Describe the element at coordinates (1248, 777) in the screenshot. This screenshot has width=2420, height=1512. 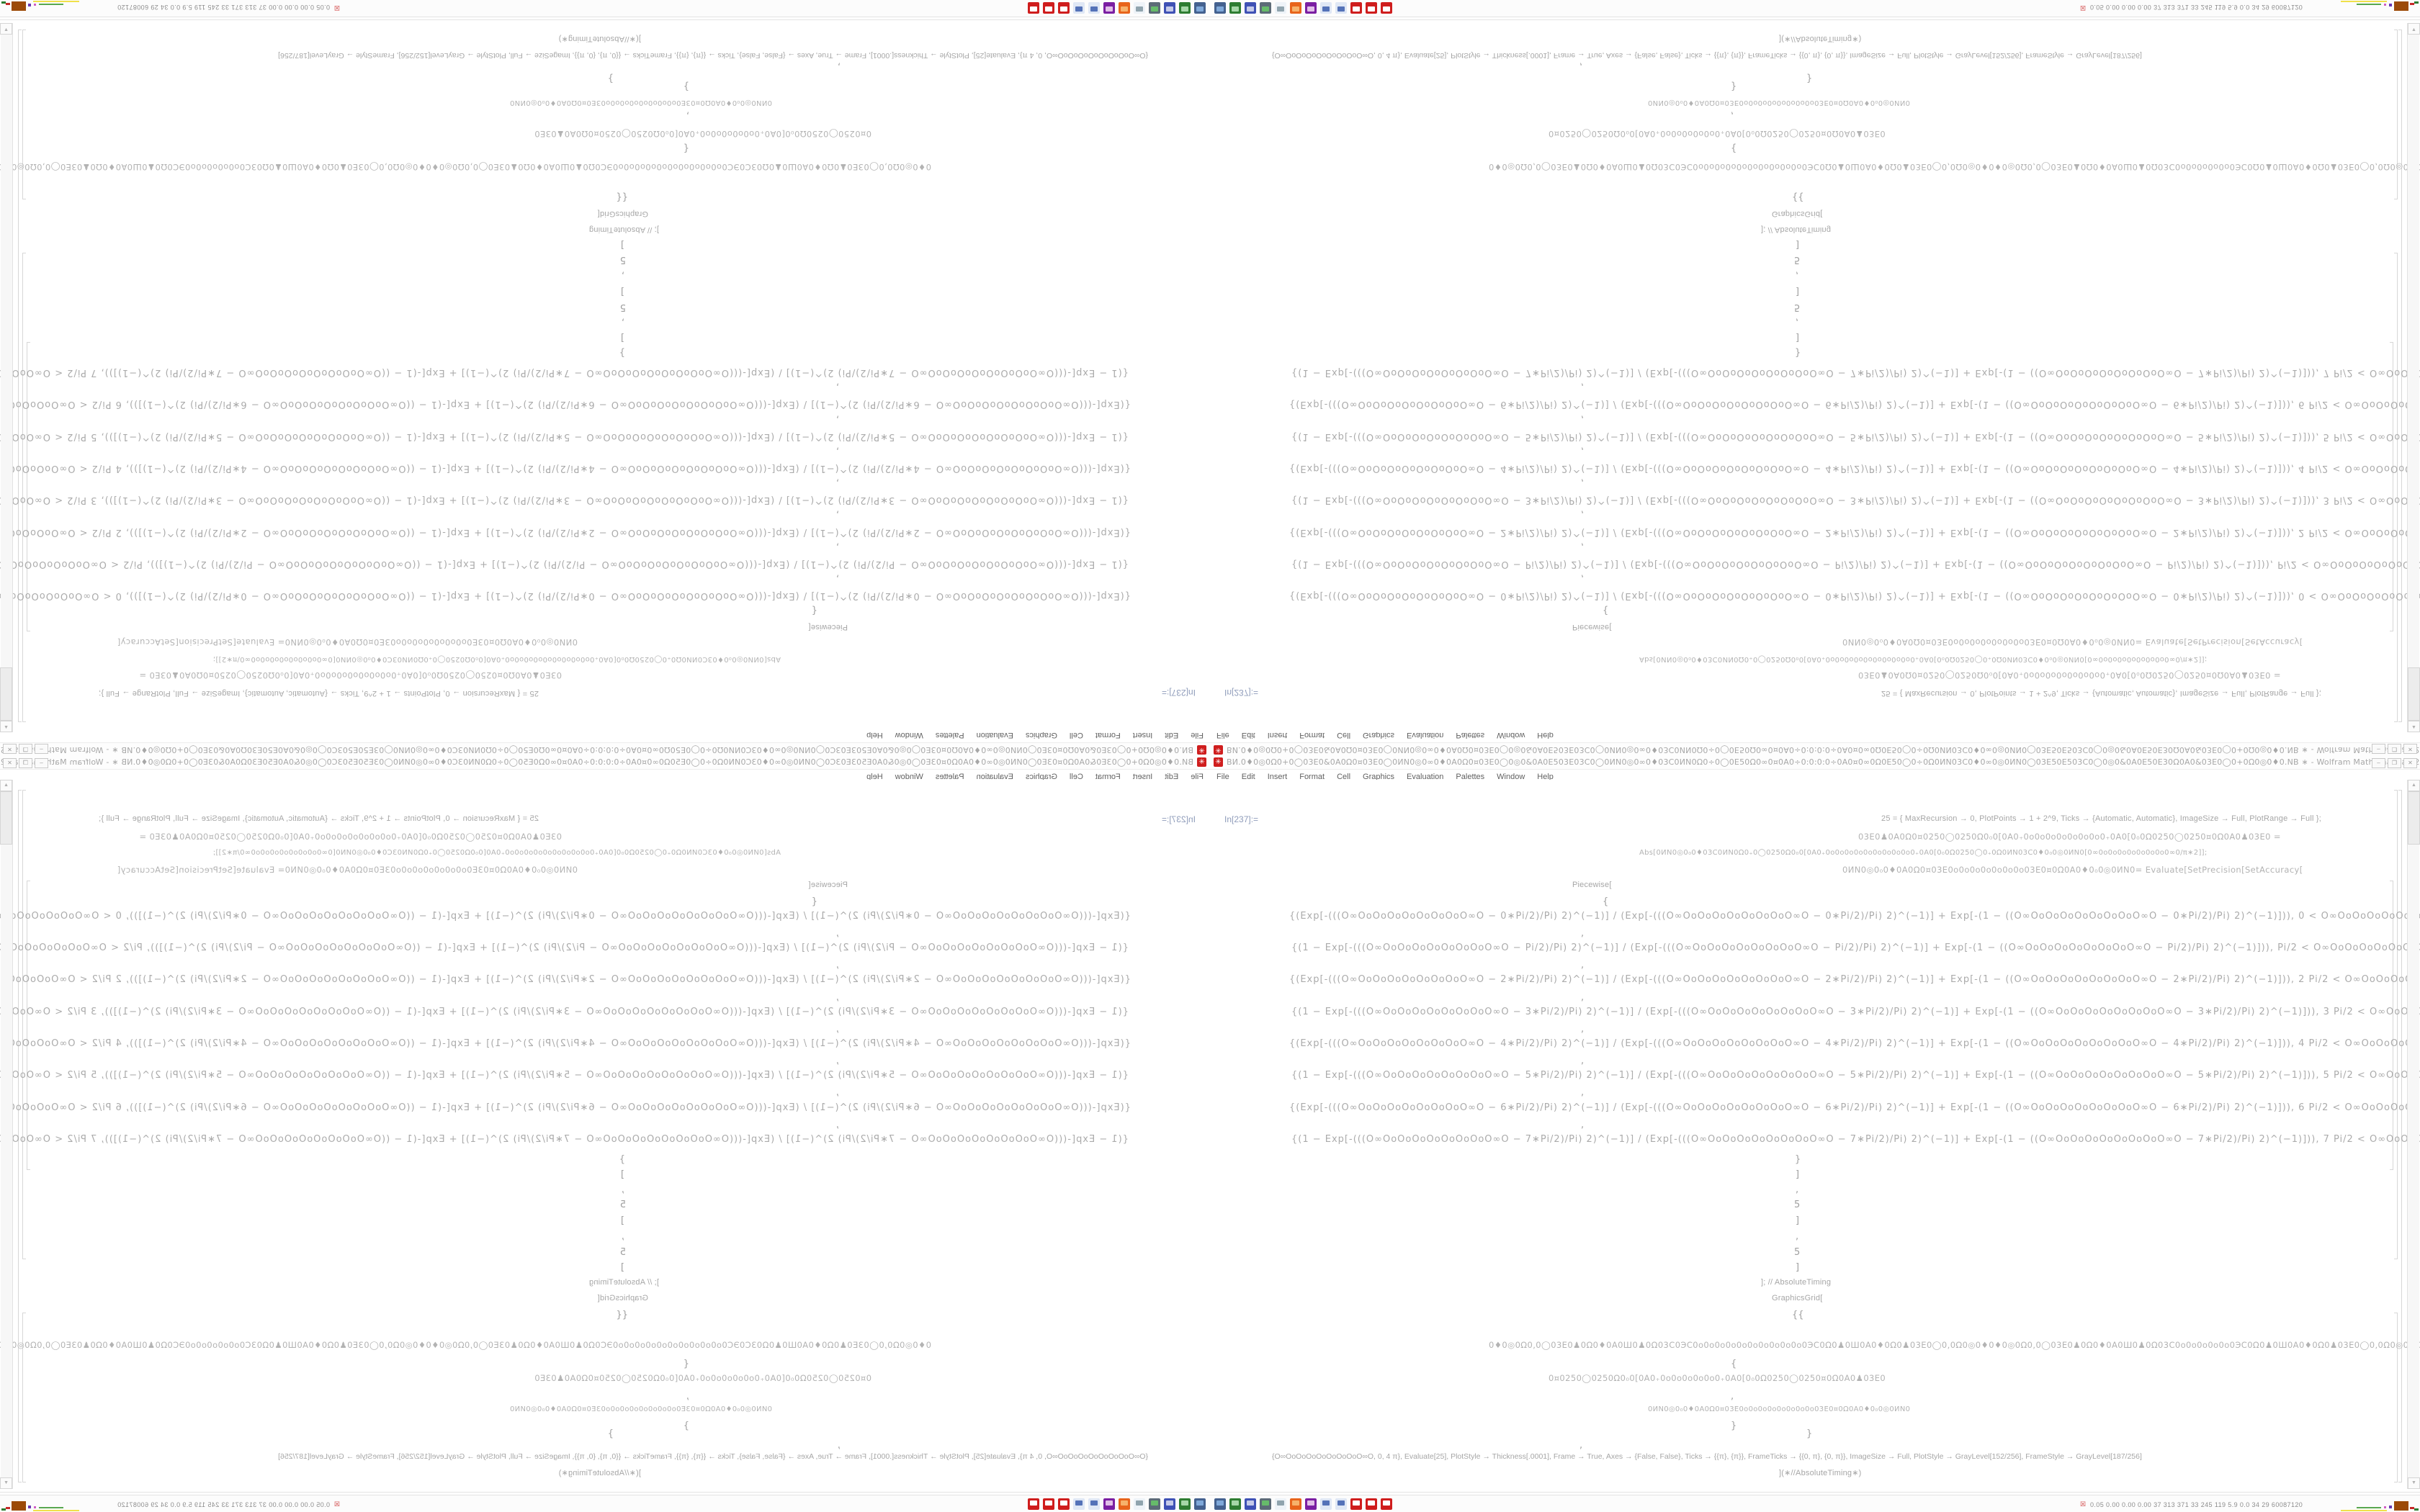
I see `menu-edit: Edit` at that location.